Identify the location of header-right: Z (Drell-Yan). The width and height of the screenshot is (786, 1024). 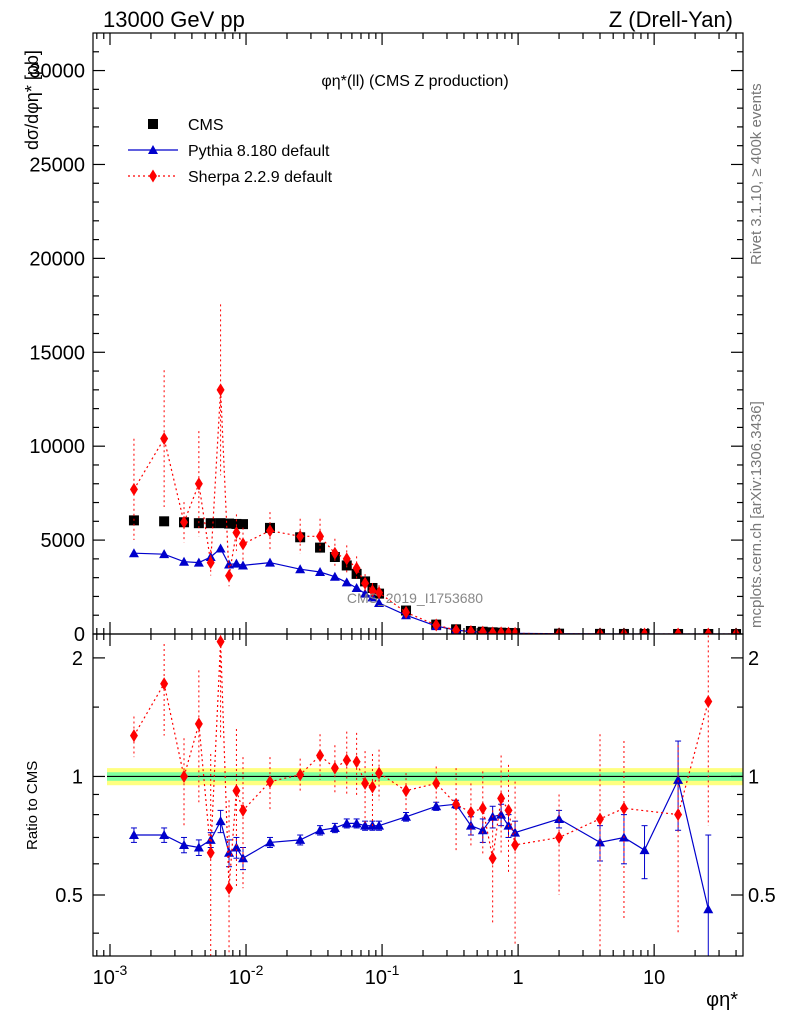
(671, 19).